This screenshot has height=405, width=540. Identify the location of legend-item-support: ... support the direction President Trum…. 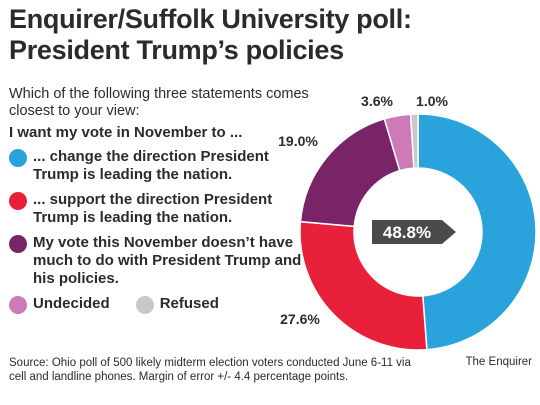
(159, 209).